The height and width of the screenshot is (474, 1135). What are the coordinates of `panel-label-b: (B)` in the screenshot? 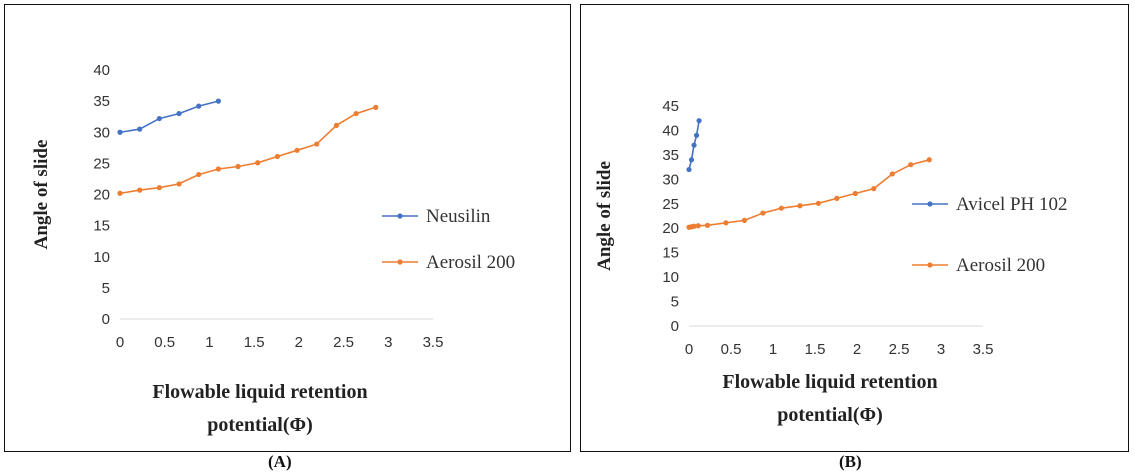 It's located at (850, 461).